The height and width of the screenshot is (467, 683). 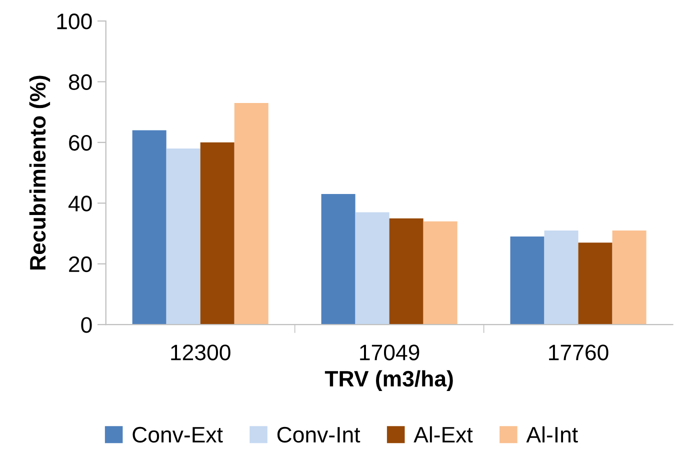 What do you see at coordinates (80, 142) in the screenshot?
I see `y-tick-label: 60` at bounding box center [80, 142].